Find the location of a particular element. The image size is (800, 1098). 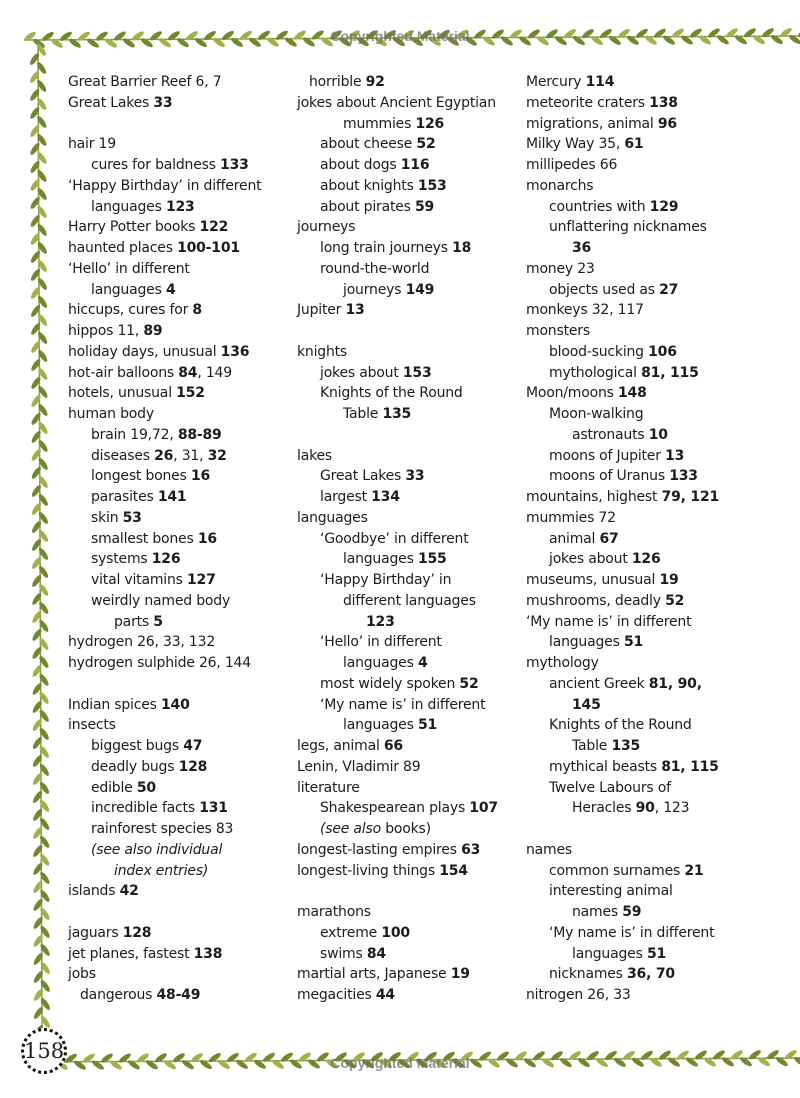

index-entry: 145 is located at coordinates (641, 705).